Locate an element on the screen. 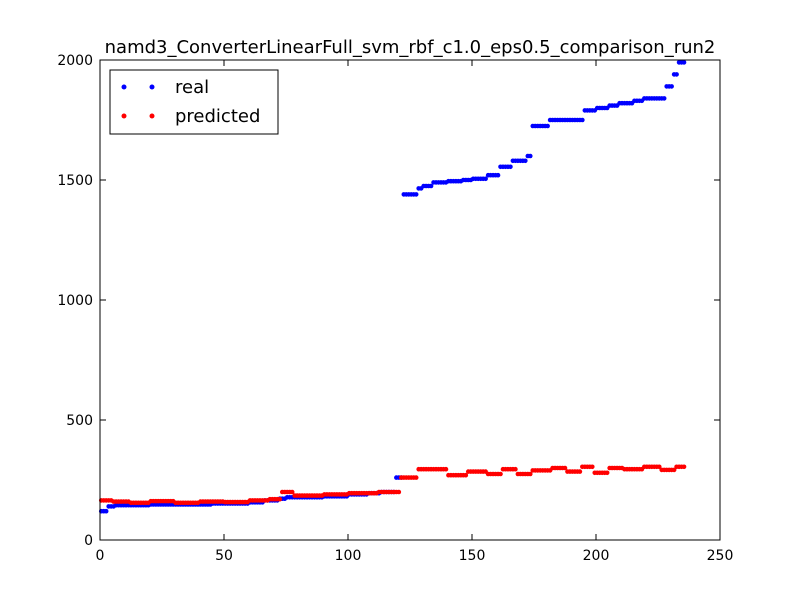 This screenshot has width=800, height=600. y-tick-label: 1000 is located at coordinates (75, 301).